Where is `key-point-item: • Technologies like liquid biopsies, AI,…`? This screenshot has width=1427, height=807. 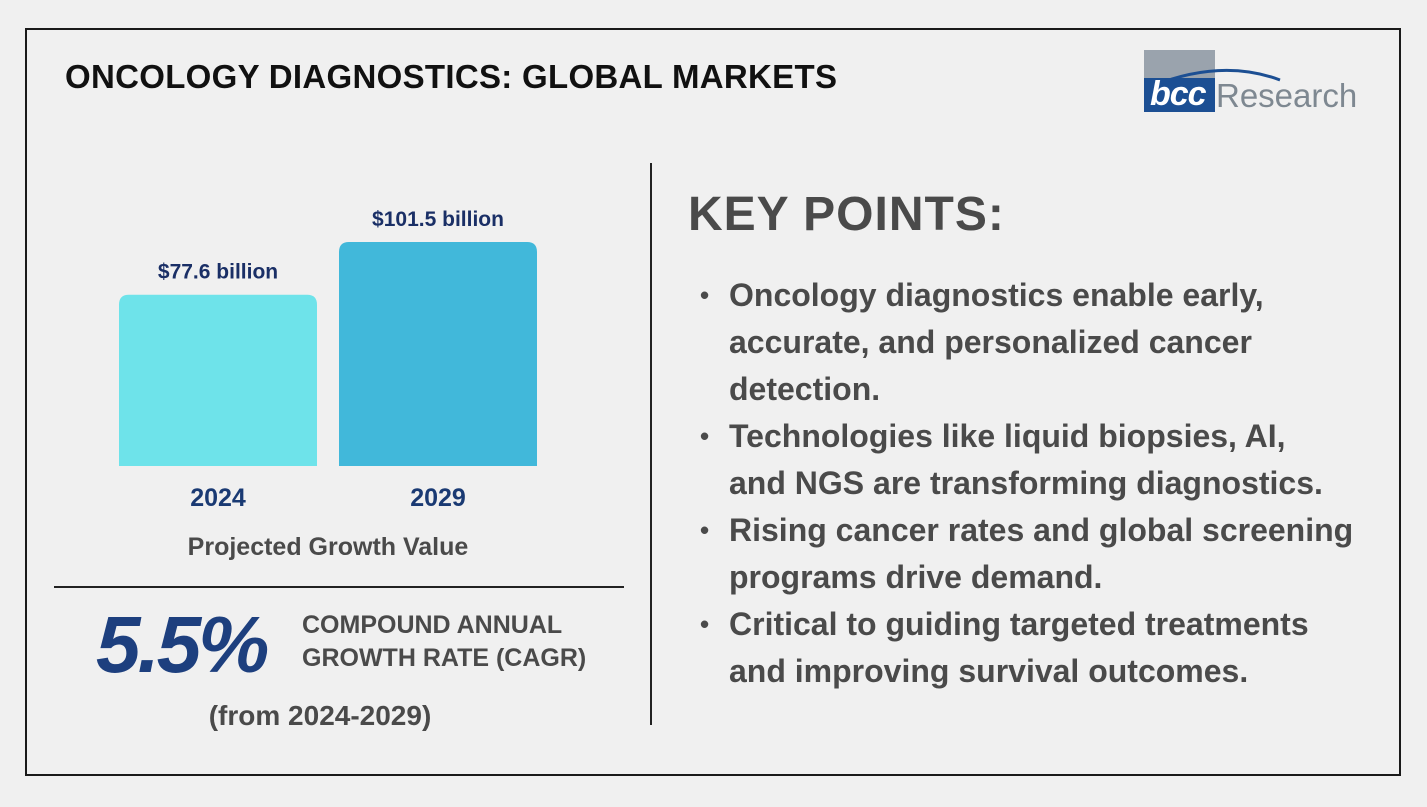
key-point-item: • Technologies like liquid biopsies, AI,… is located at coordinates (1045, 460).